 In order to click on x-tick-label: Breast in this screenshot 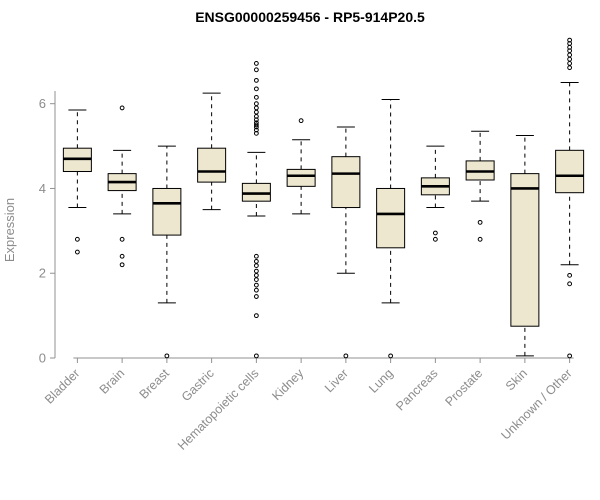, I will do `click(155, 384)`.